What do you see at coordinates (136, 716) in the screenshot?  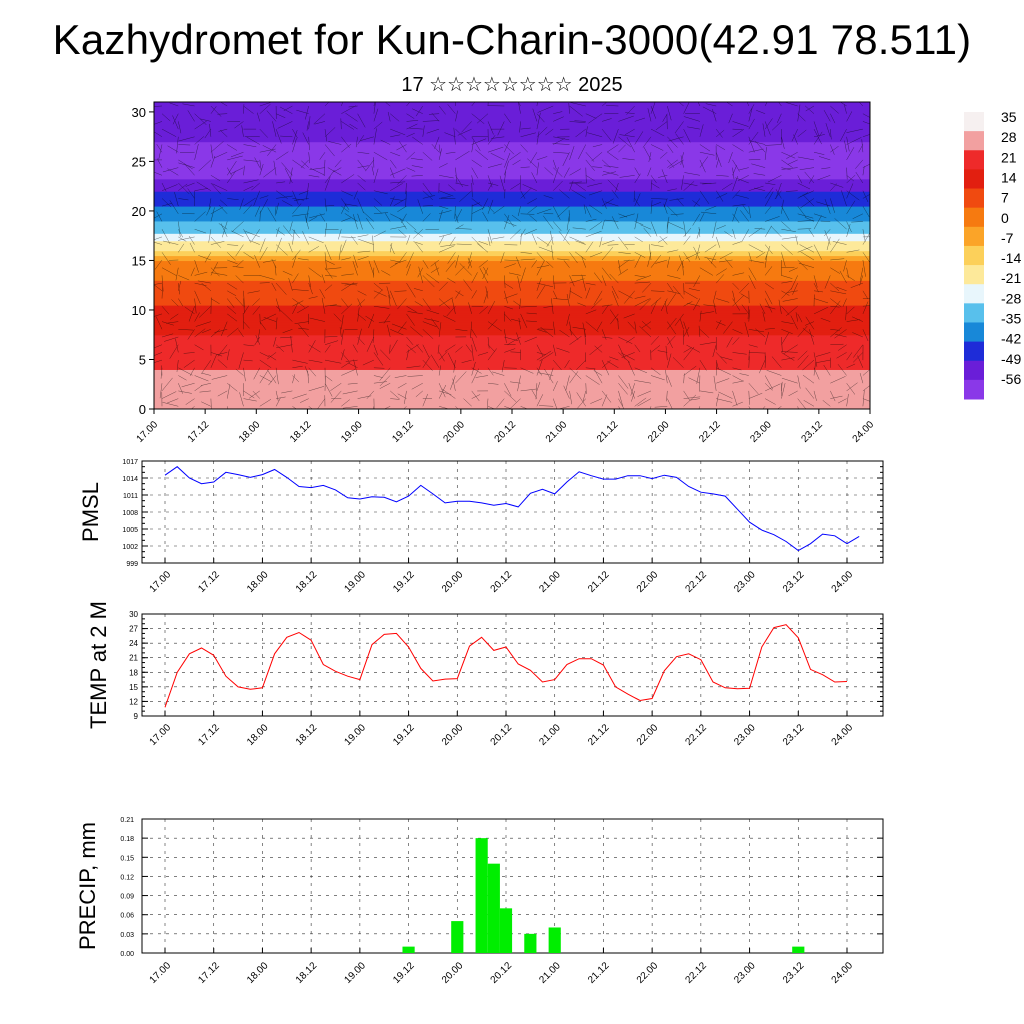 I see `y-tick-label: 9` at bounding box center [136, 716].